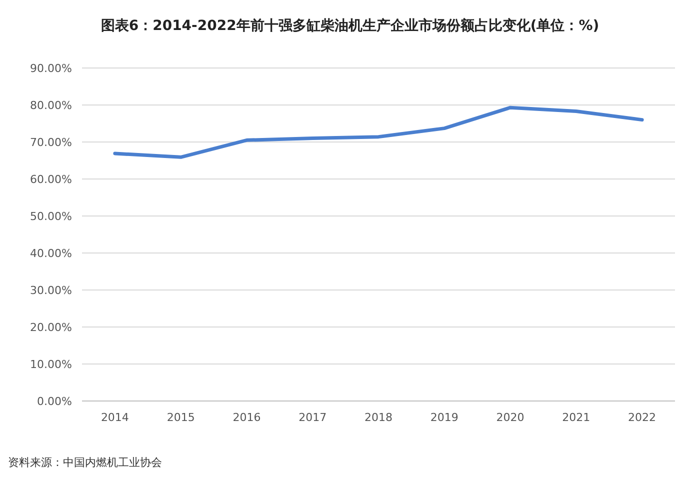 The height and width of the screenshot is (479, 700). What do you see at coordinates (114, 417) in the screenshot?
I see `x-tick-label: 2014` at bounding box center [114, 417].